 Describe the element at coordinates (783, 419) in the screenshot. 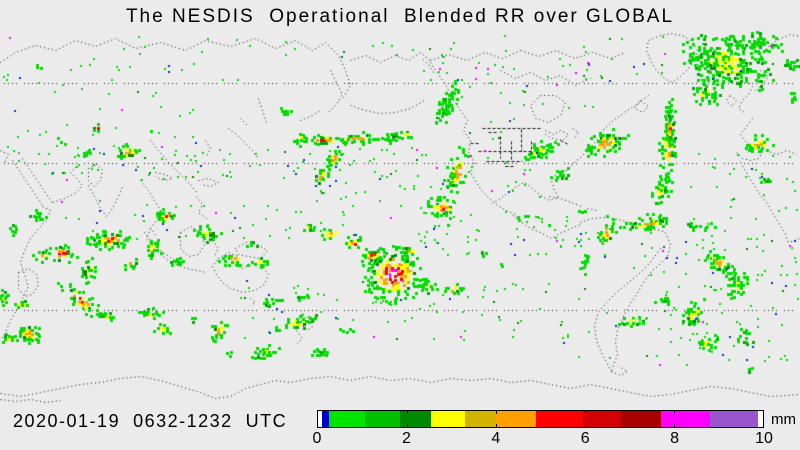

I see `colorbar-unit-label: mm` at that location.